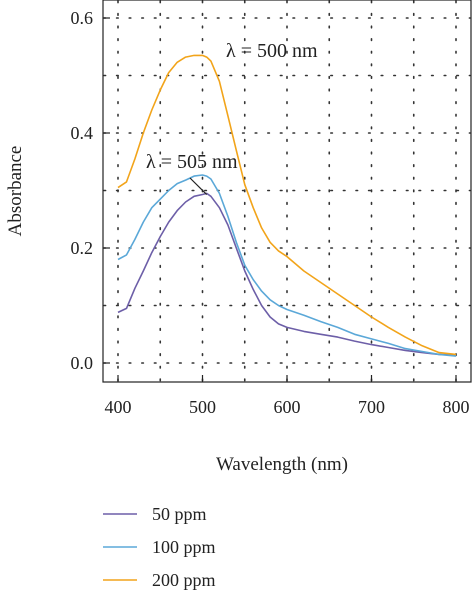  What do you see at coordinates (282, 464) in the screenshot?
I see `x-axis-label: Wavelength (nm)` at bounding box center [282, 464].